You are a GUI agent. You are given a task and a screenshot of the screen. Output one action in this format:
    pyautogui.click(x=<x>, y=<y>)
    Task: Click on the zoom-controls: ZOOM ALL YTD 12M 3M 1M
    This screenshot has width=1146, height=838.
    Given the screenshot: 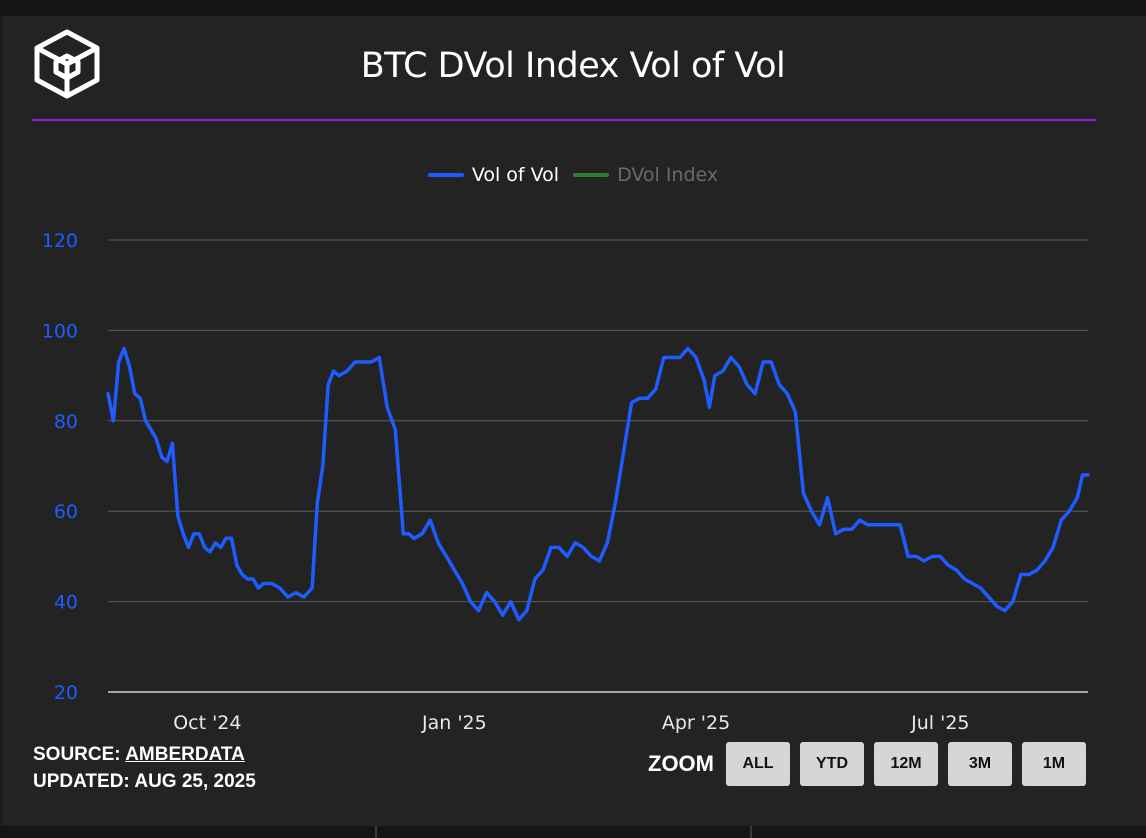 What is the action you would take?
    pyautogui.click(x=872, y=764)
    